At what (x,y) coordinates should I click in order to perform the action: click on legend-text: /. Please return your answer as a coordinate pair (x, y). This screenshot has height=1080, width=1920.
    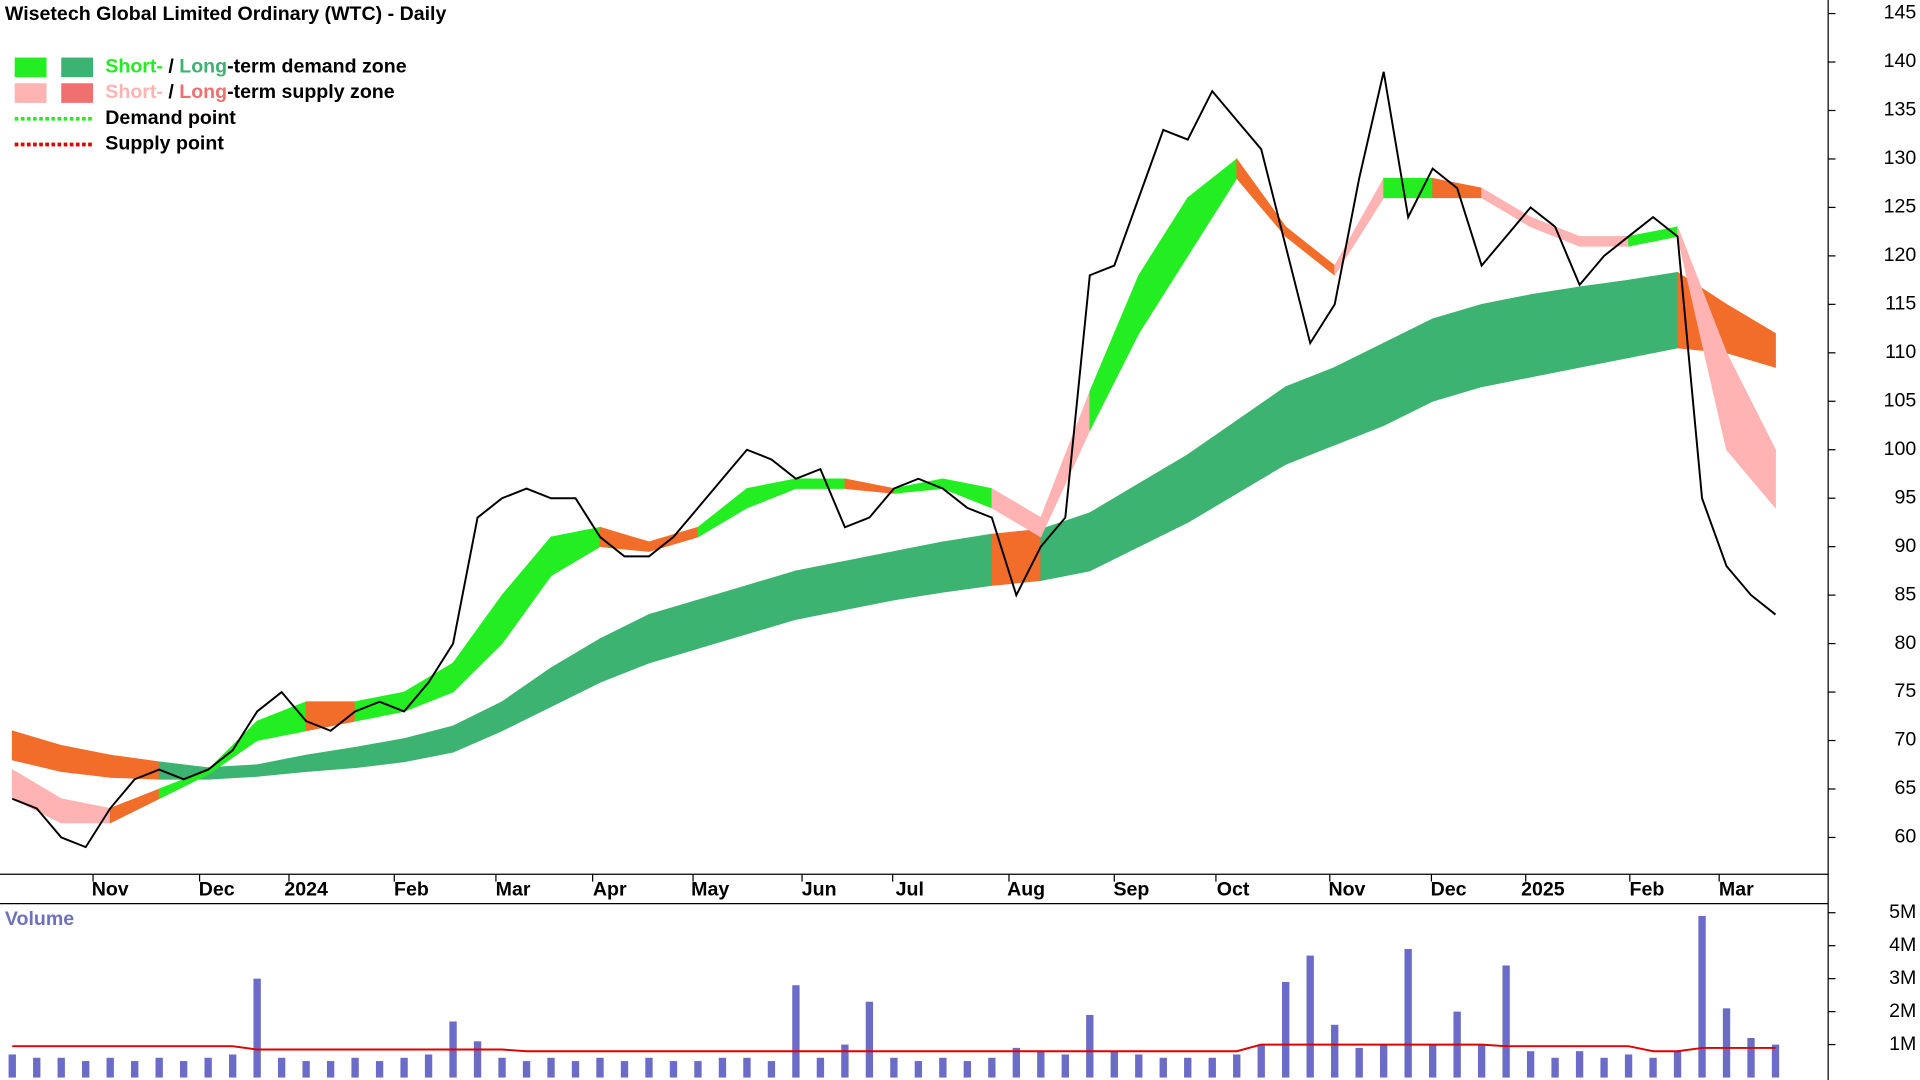
    Looking at the image, I should click on (171, 92).